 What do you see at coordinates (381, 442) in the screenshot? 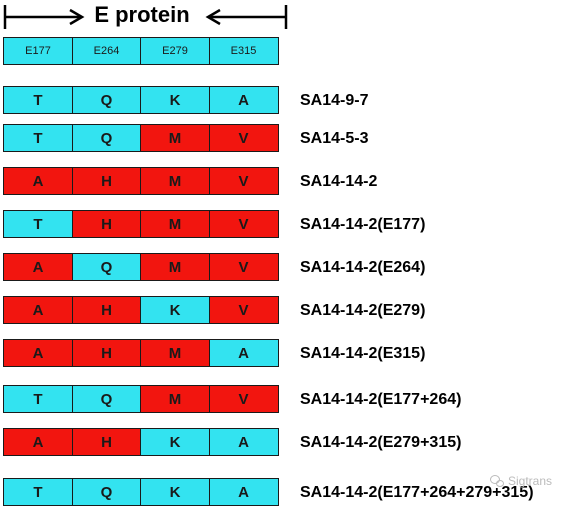
I see `strain-label: SA14-14-2(E279+315)` at bounding box center [381, 442].